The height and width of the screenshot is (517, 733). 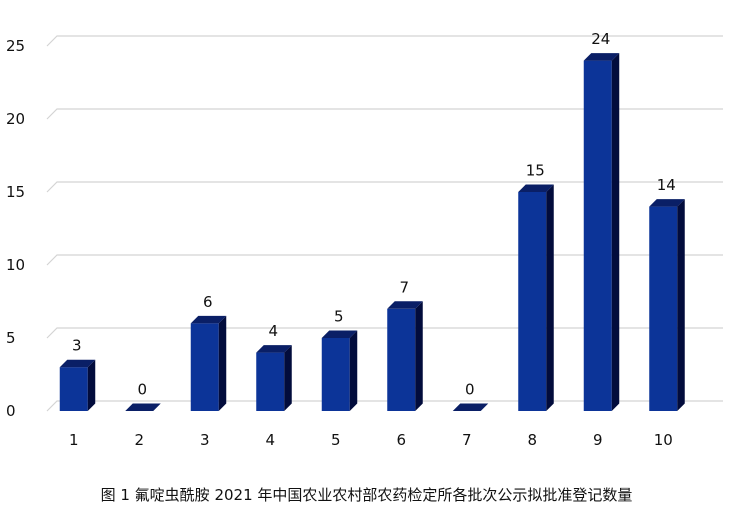 I want to click on data-label: 14, so click(x=666, y=185).